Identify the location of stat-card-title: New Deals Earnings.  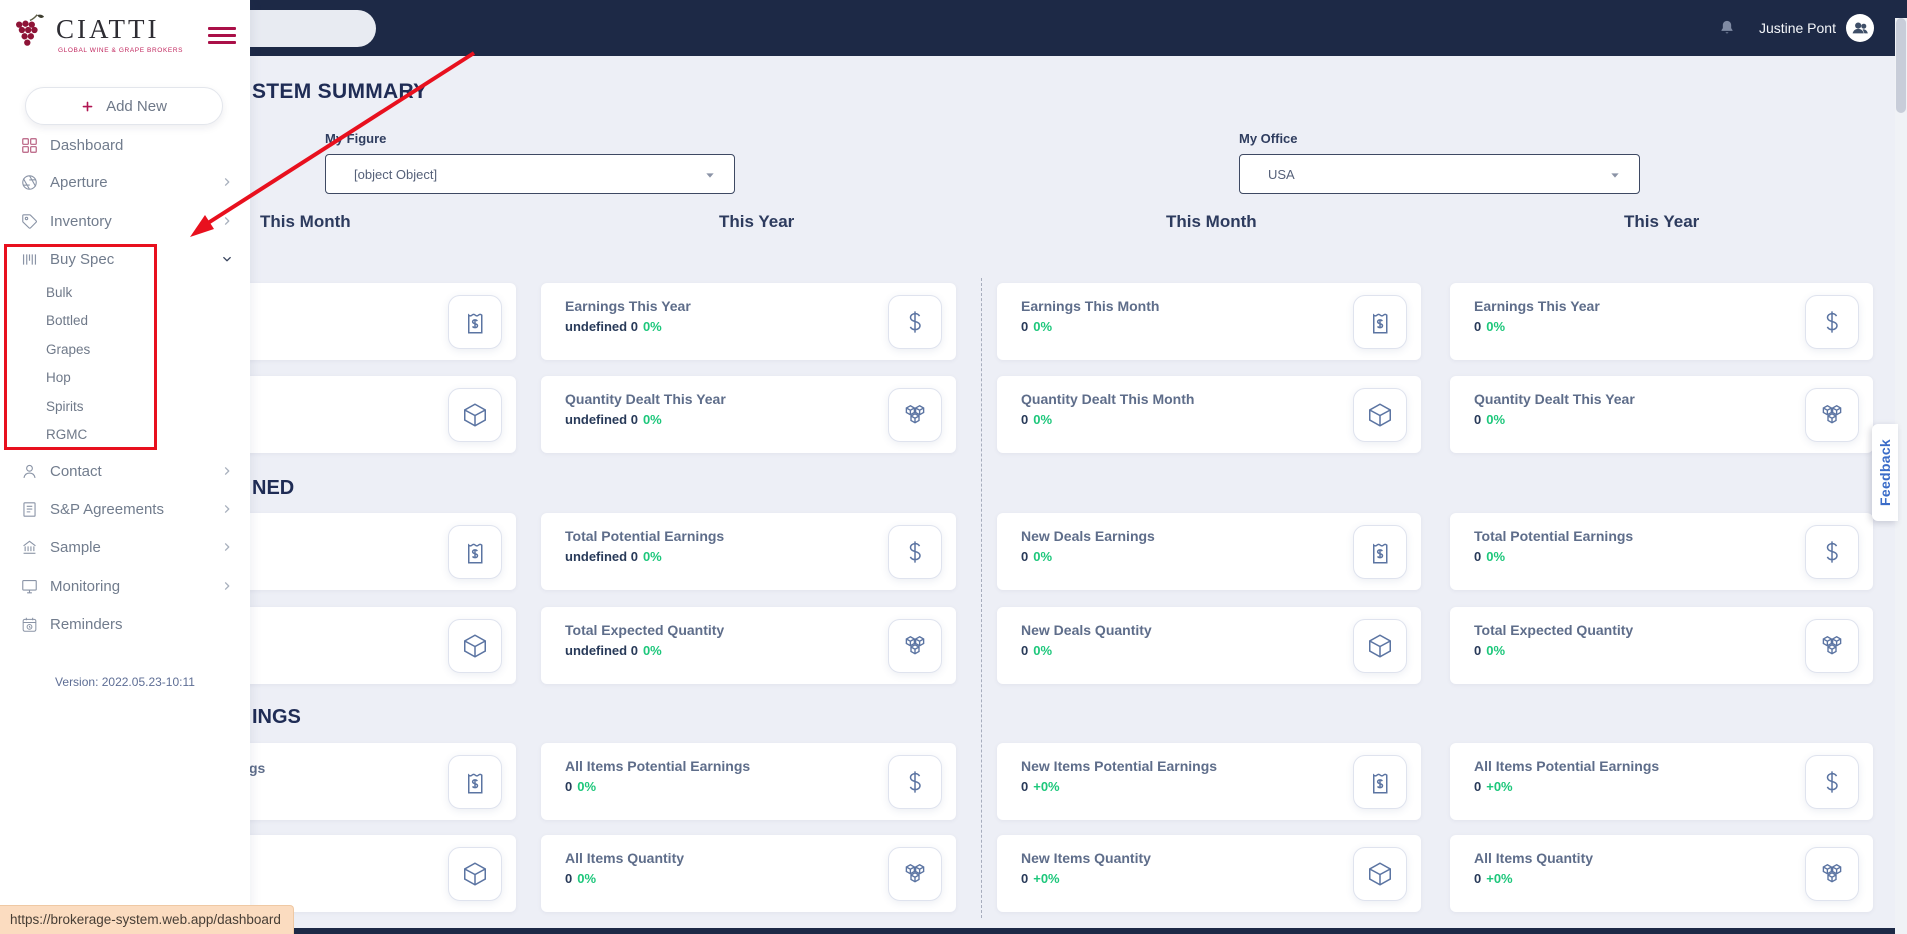
(1088, 536).